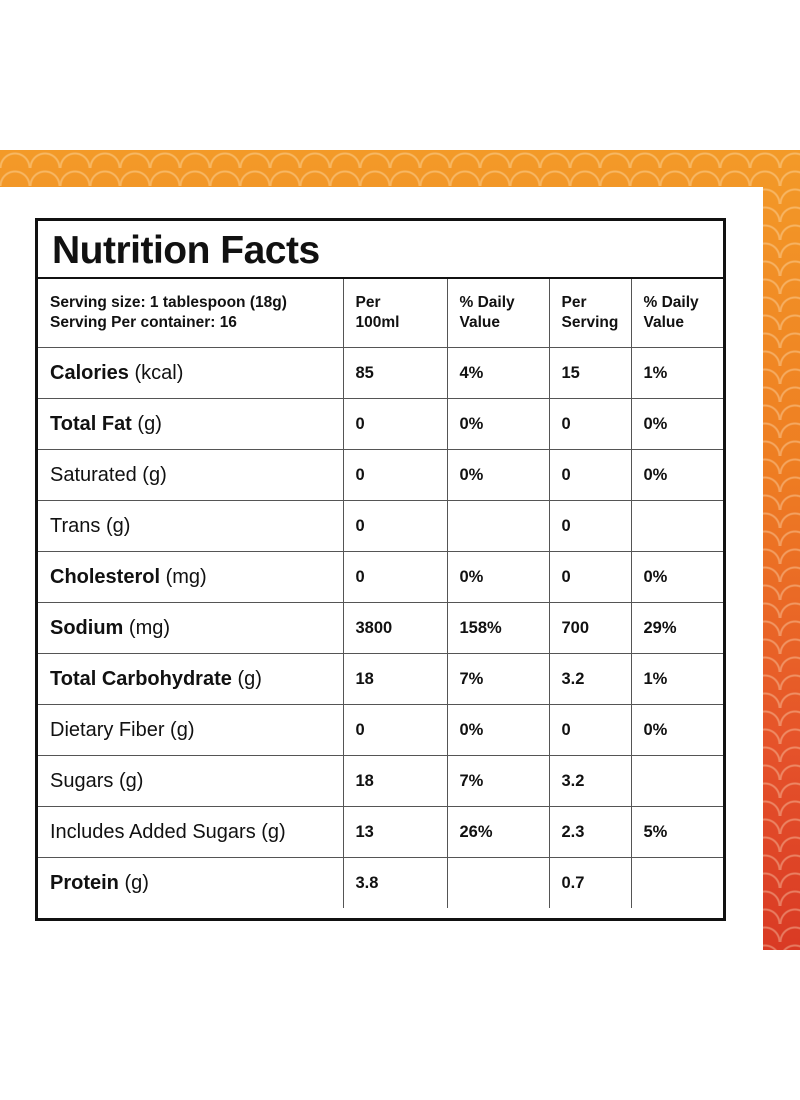 The height and width of the screenshot is (1100, 800). What do you see at coordinates (91, 423) in the screenshot?
I see `nutrient-name: Total Fat` at bounding box center [91, 423].